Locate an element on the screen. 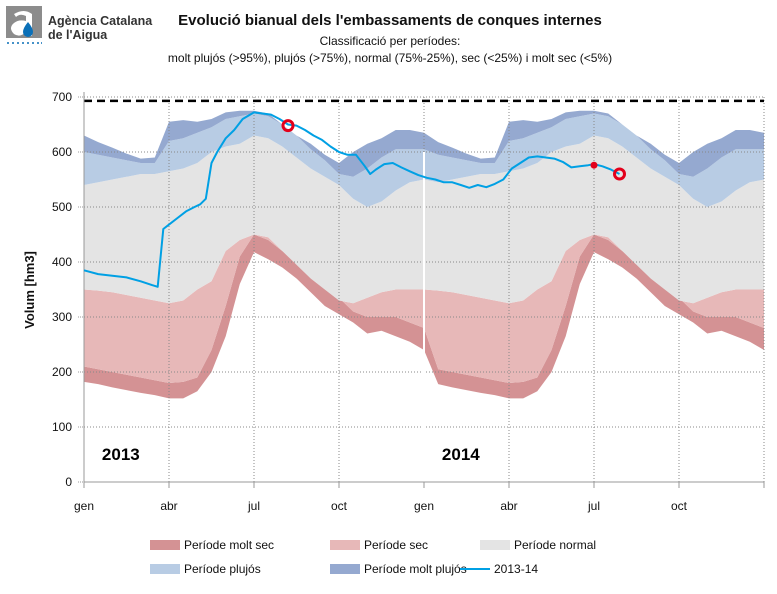  y-tick-label: 200 is located at coordinates (62, 372).